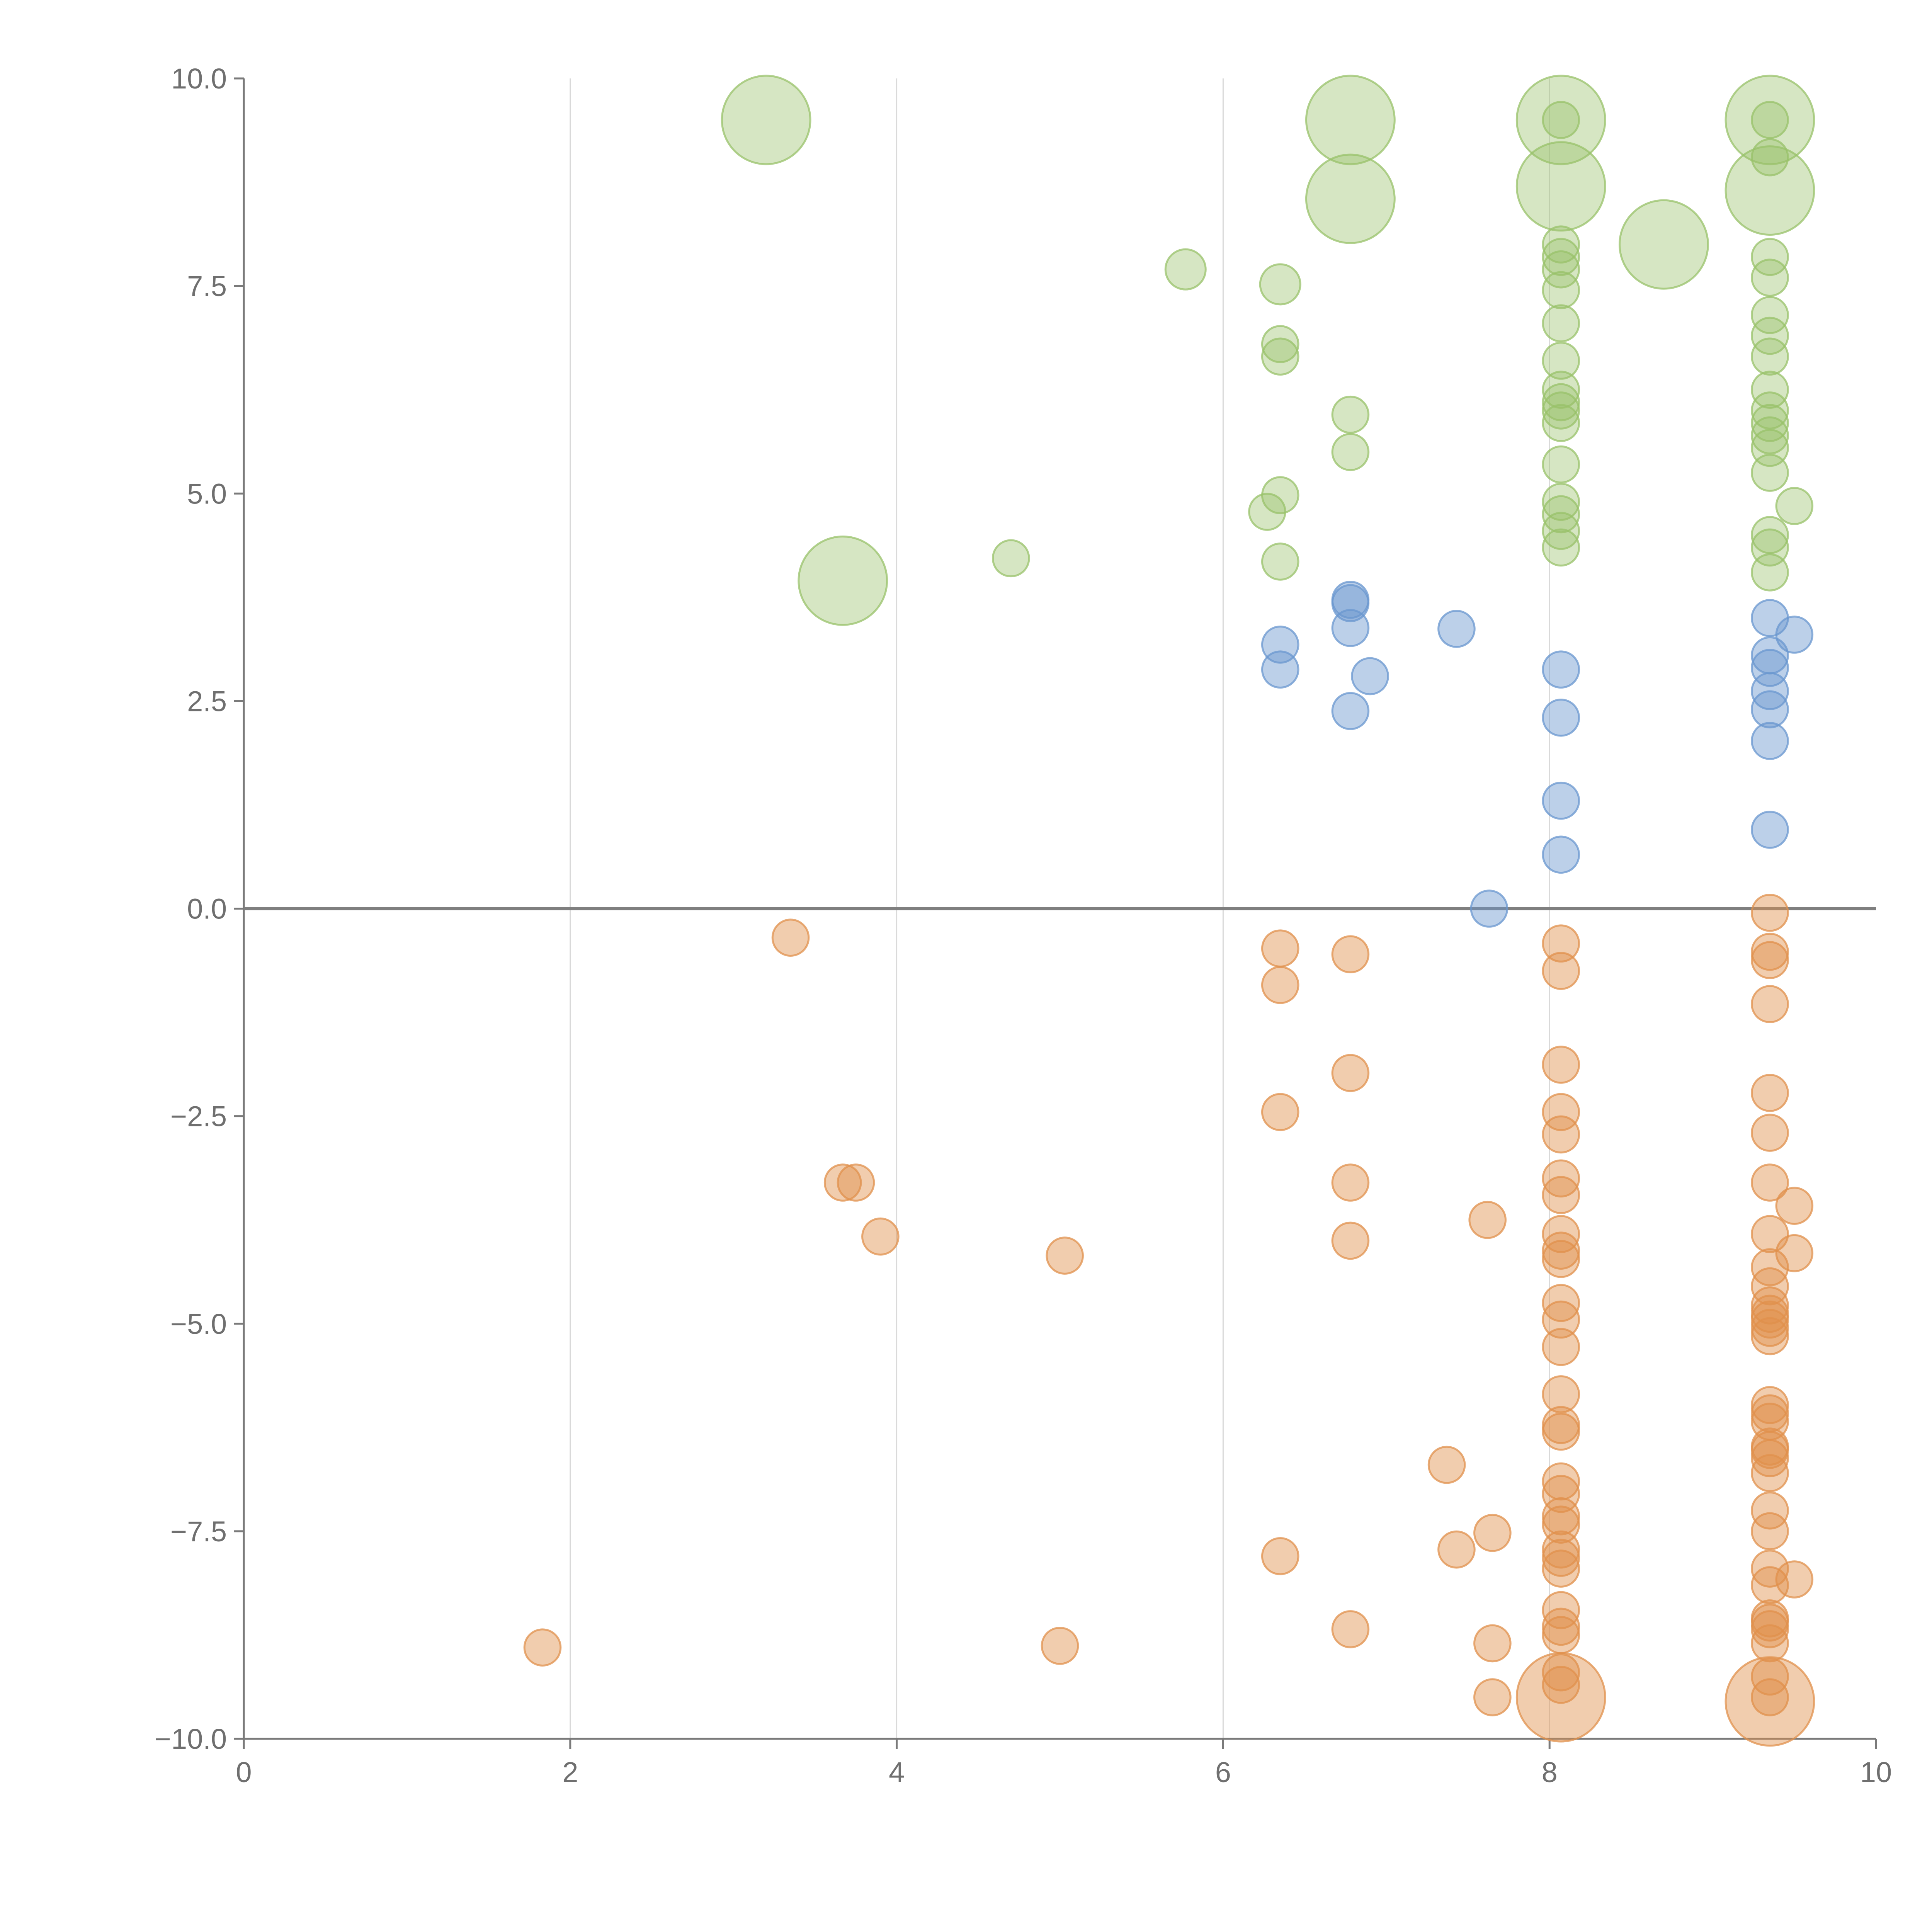 This screenshot has width=1932, height=1932. Describe the element at coordinates (1223, 1772) in the screenshot. I see `x-tick-label: 6` at that location.